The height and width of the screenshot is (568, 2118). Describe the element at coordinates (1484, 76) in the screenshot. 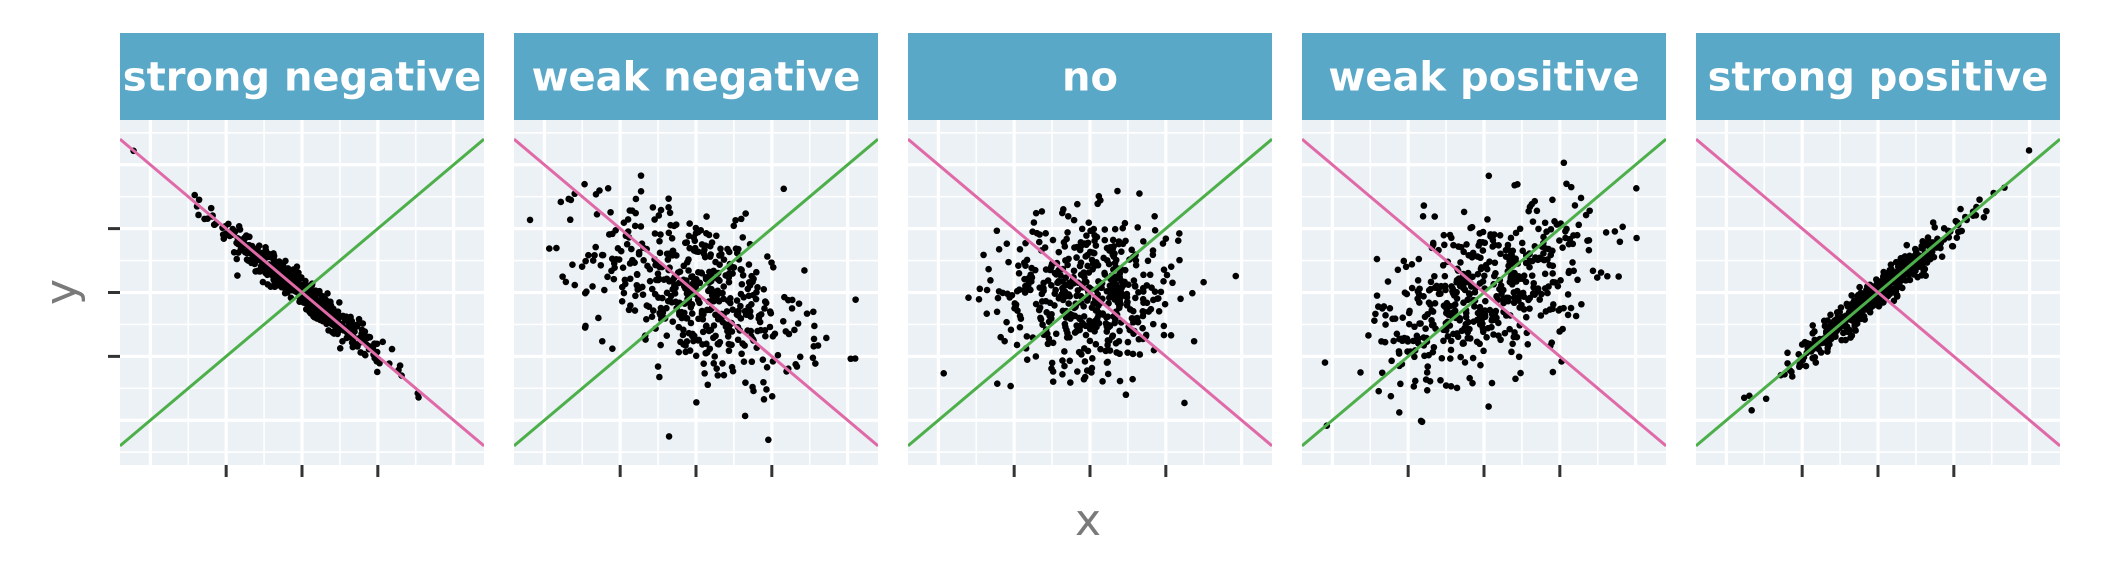

I see `facet-strip` at that location.